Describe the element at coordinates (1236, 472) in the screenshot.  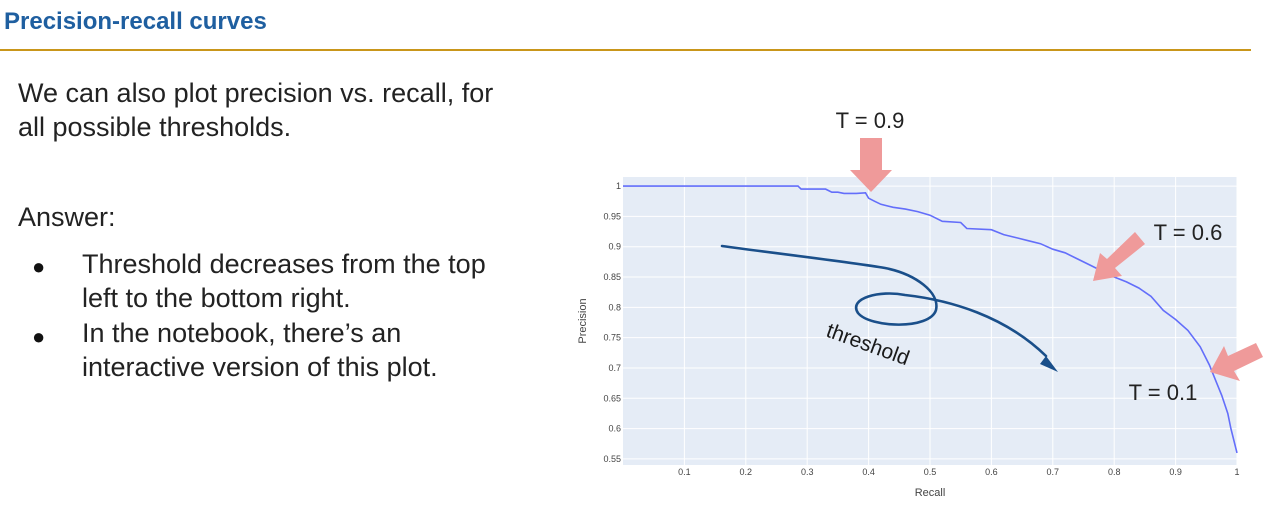
I see `x-tick-label: 1` at that location.